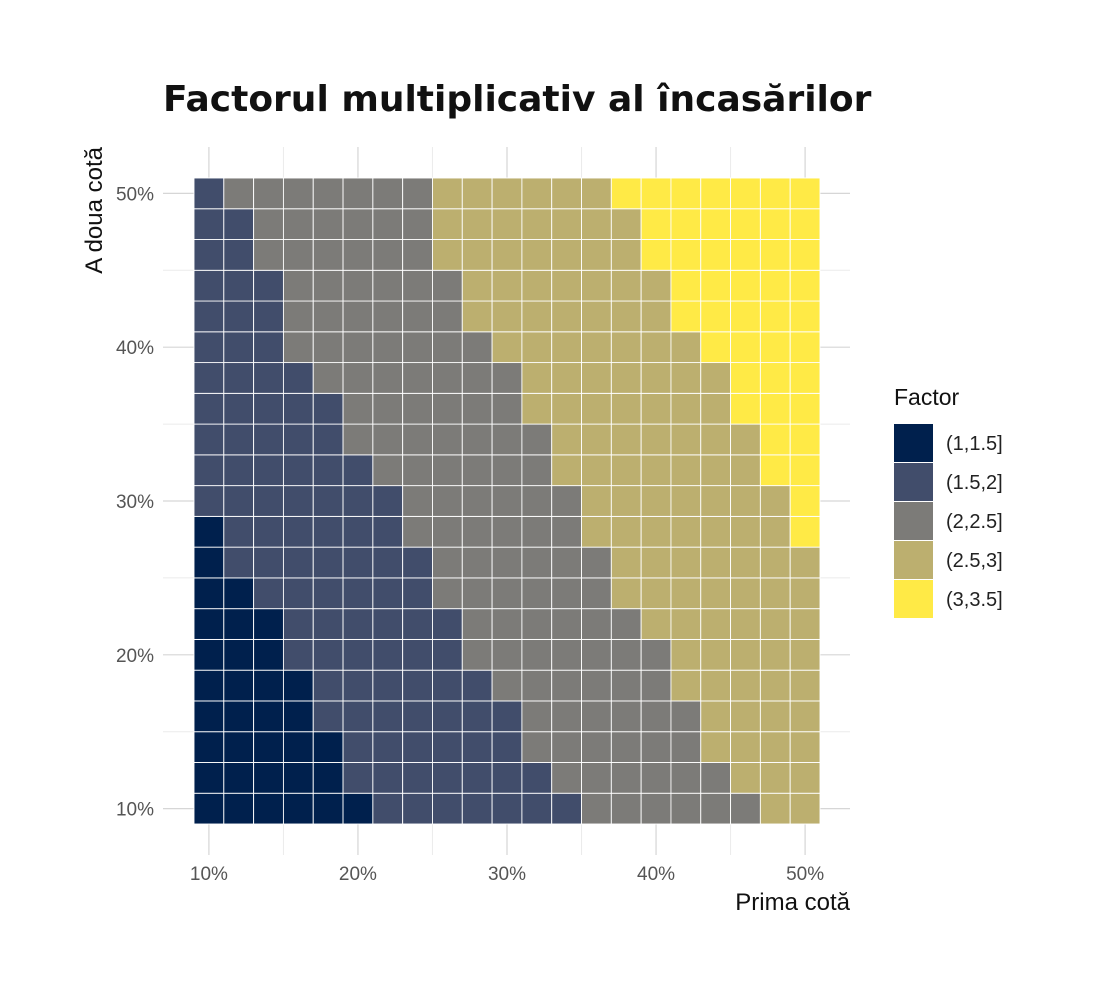 The height and width of the screenshot is (1000, 1100). Describe the element at coordinates (927, 397) in the screenshot. I see `legend-title: Factor` at that location.